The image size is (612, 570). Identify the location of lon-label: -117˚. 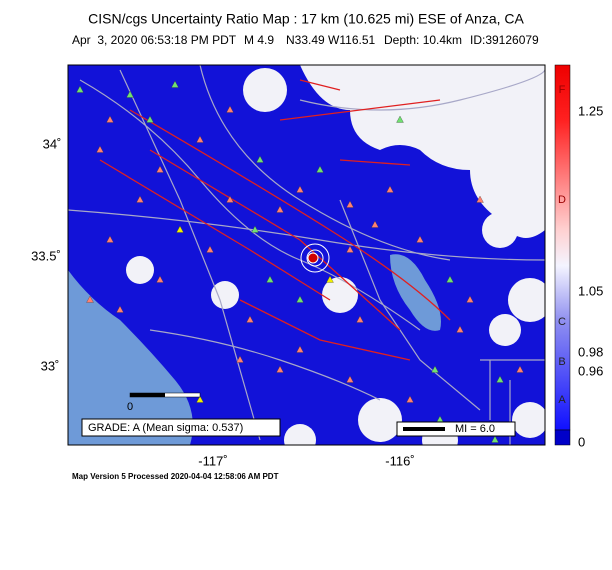
(212, 460).